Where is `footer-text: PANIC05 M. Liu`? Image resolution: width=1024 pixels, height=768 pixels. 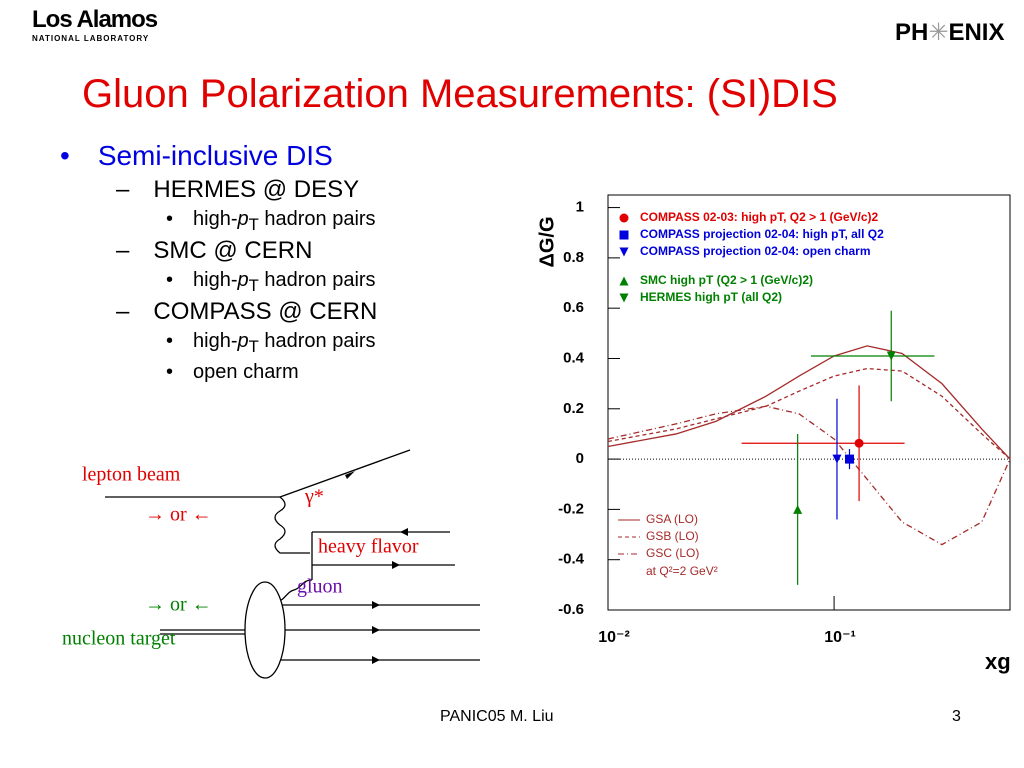 footer-text: PANIC05 M. Liu is located at coordinates (497, 716).